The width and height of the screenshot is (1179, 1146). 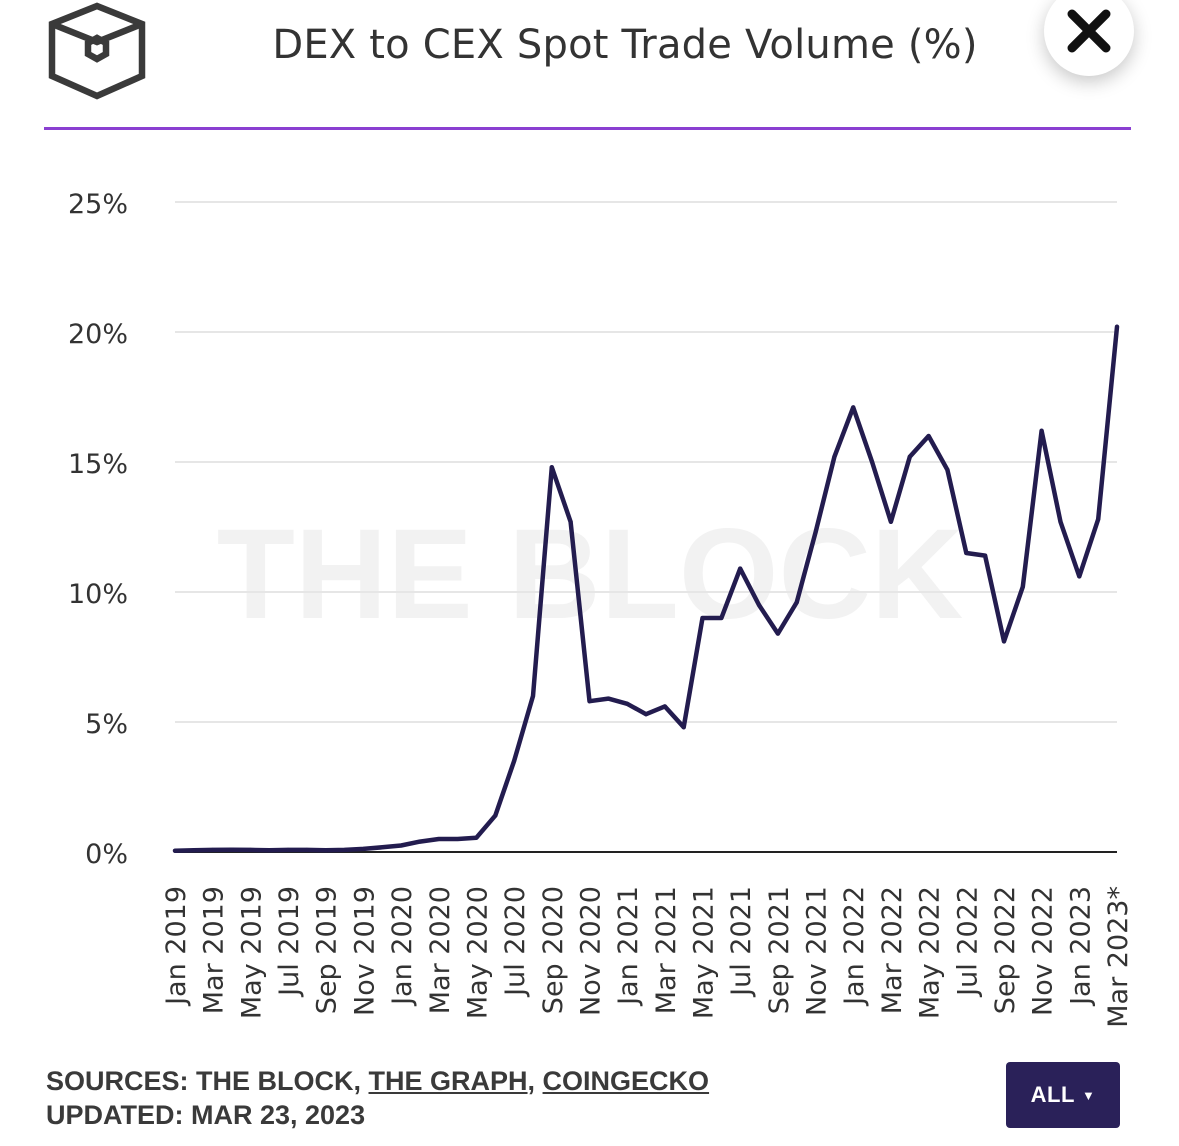 I want to click on sources-line: SOURCES: THE BLOCK, THE GRAPH, COINGECKO, so click(x=377, y=1081).